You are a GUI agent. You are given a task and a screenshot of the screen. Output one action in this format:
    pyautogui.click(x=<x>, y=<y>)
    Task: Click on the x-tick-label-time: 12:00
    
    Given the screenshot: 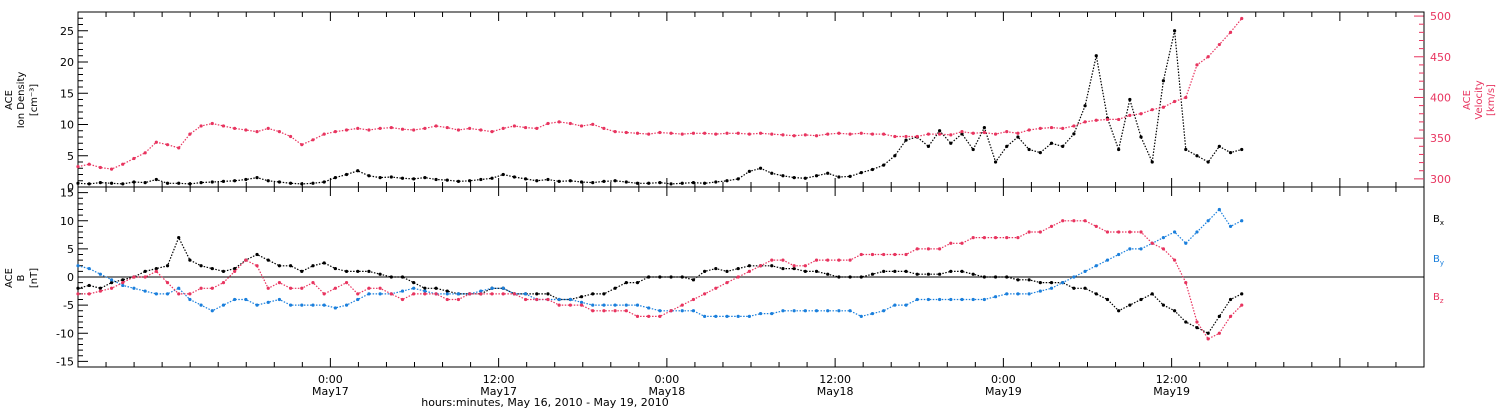 What is the action you would take?
    pyautogui.click(x=499, y=379)
    